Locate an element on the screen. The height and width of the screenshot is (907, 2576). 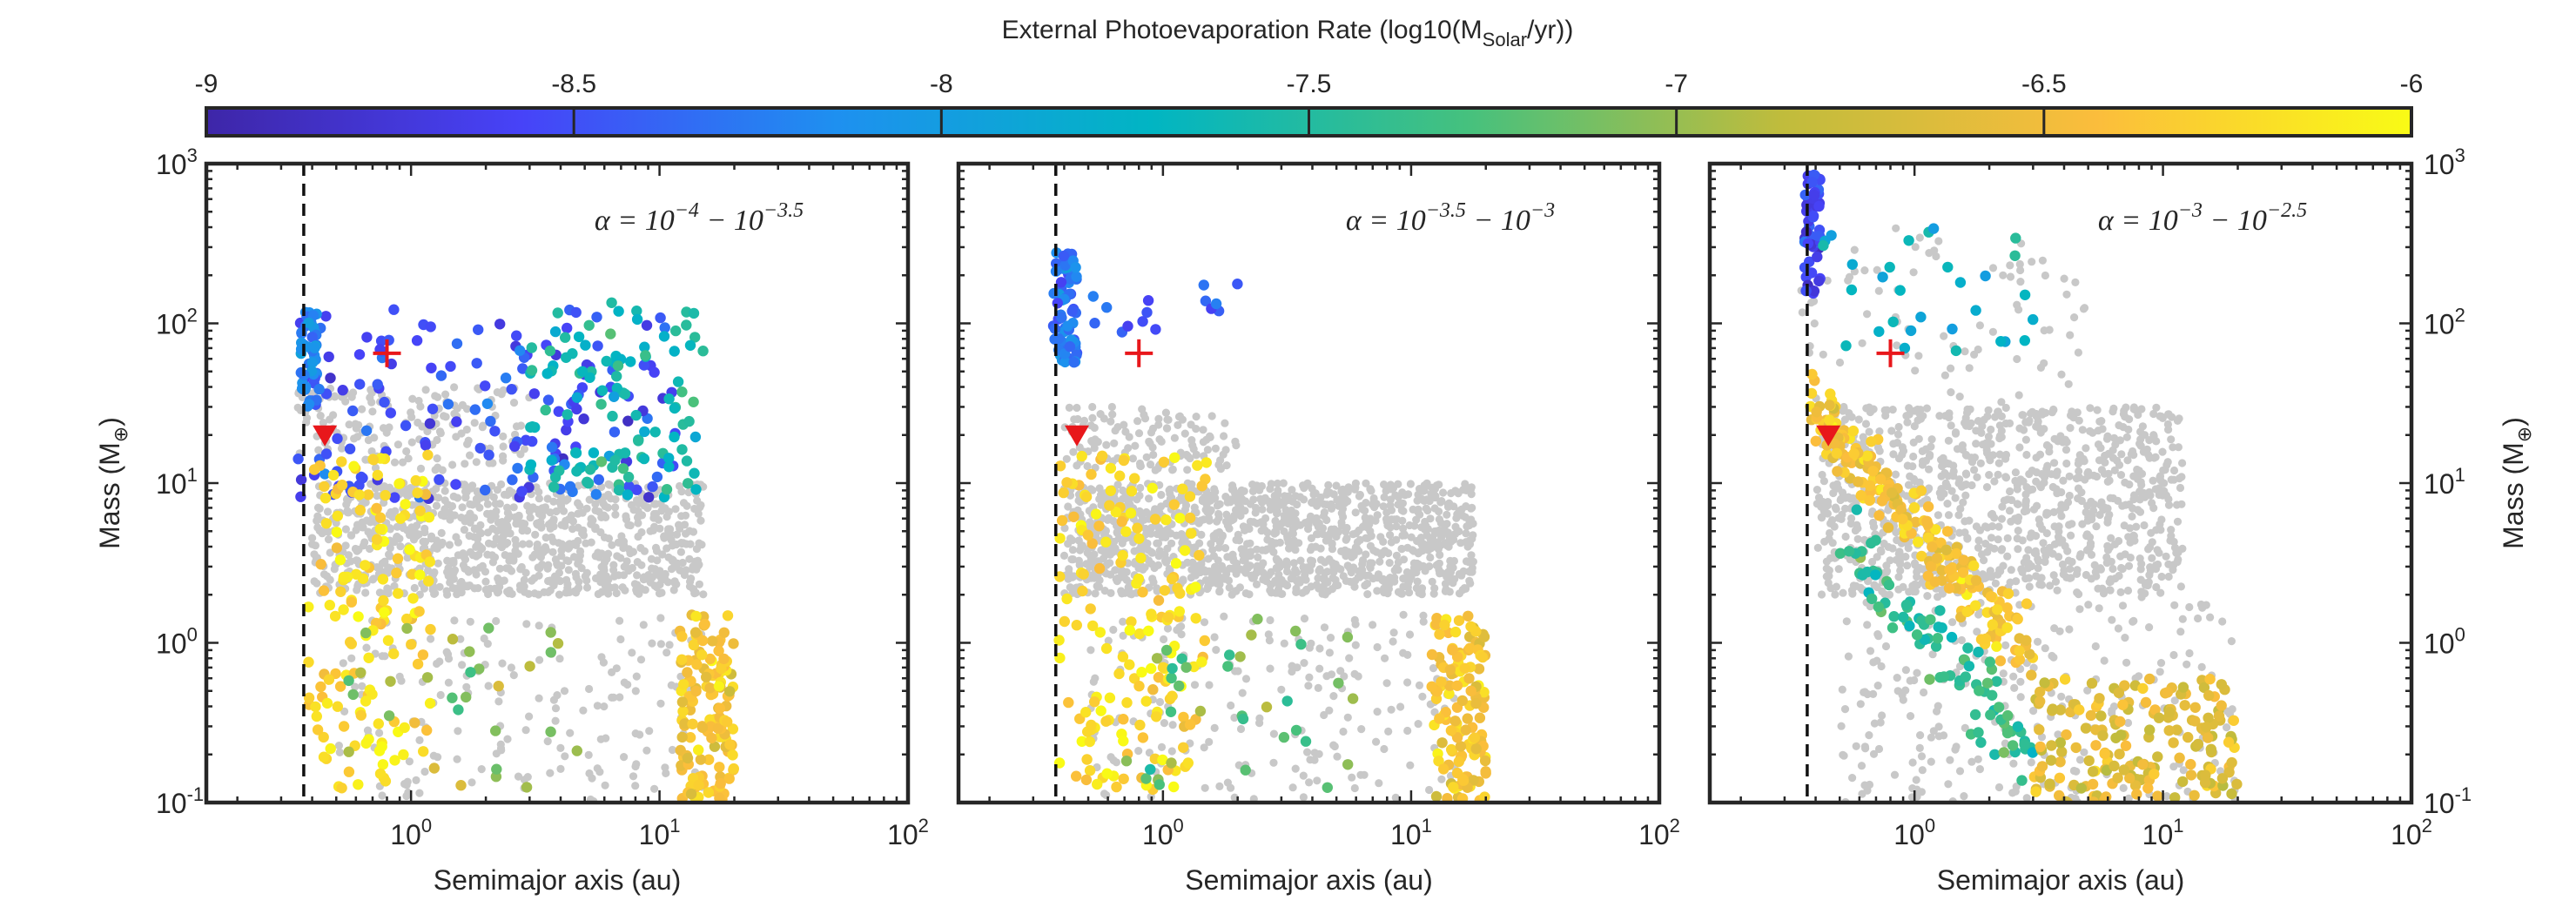
colorbar-ticks: -9 -8.5 -8 -7.5 -7 -6.5 -6 is located at coordinates (1309, 103).